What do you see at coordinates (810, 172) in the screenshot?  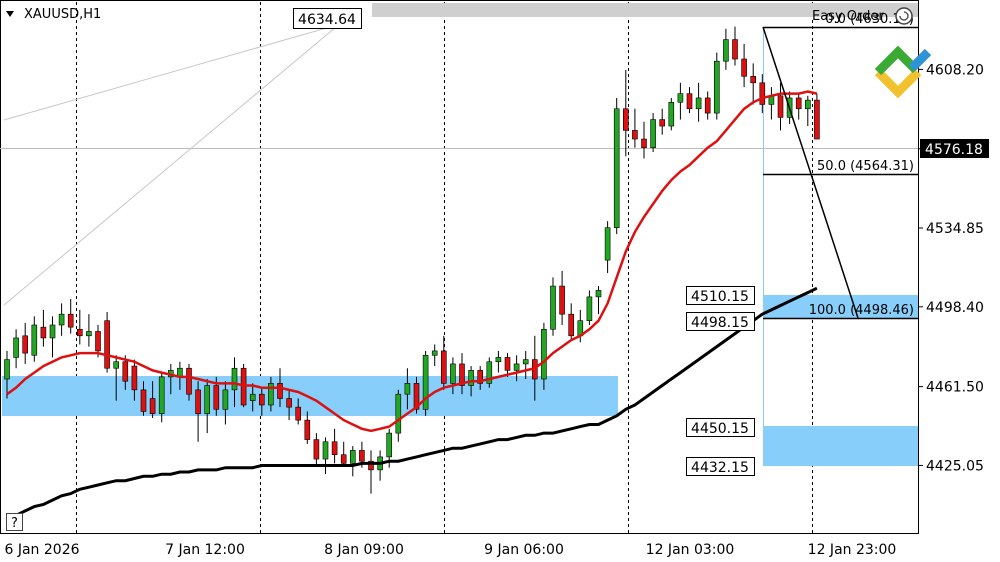 I see `fib-trendline` at bounding box center [810, 172].